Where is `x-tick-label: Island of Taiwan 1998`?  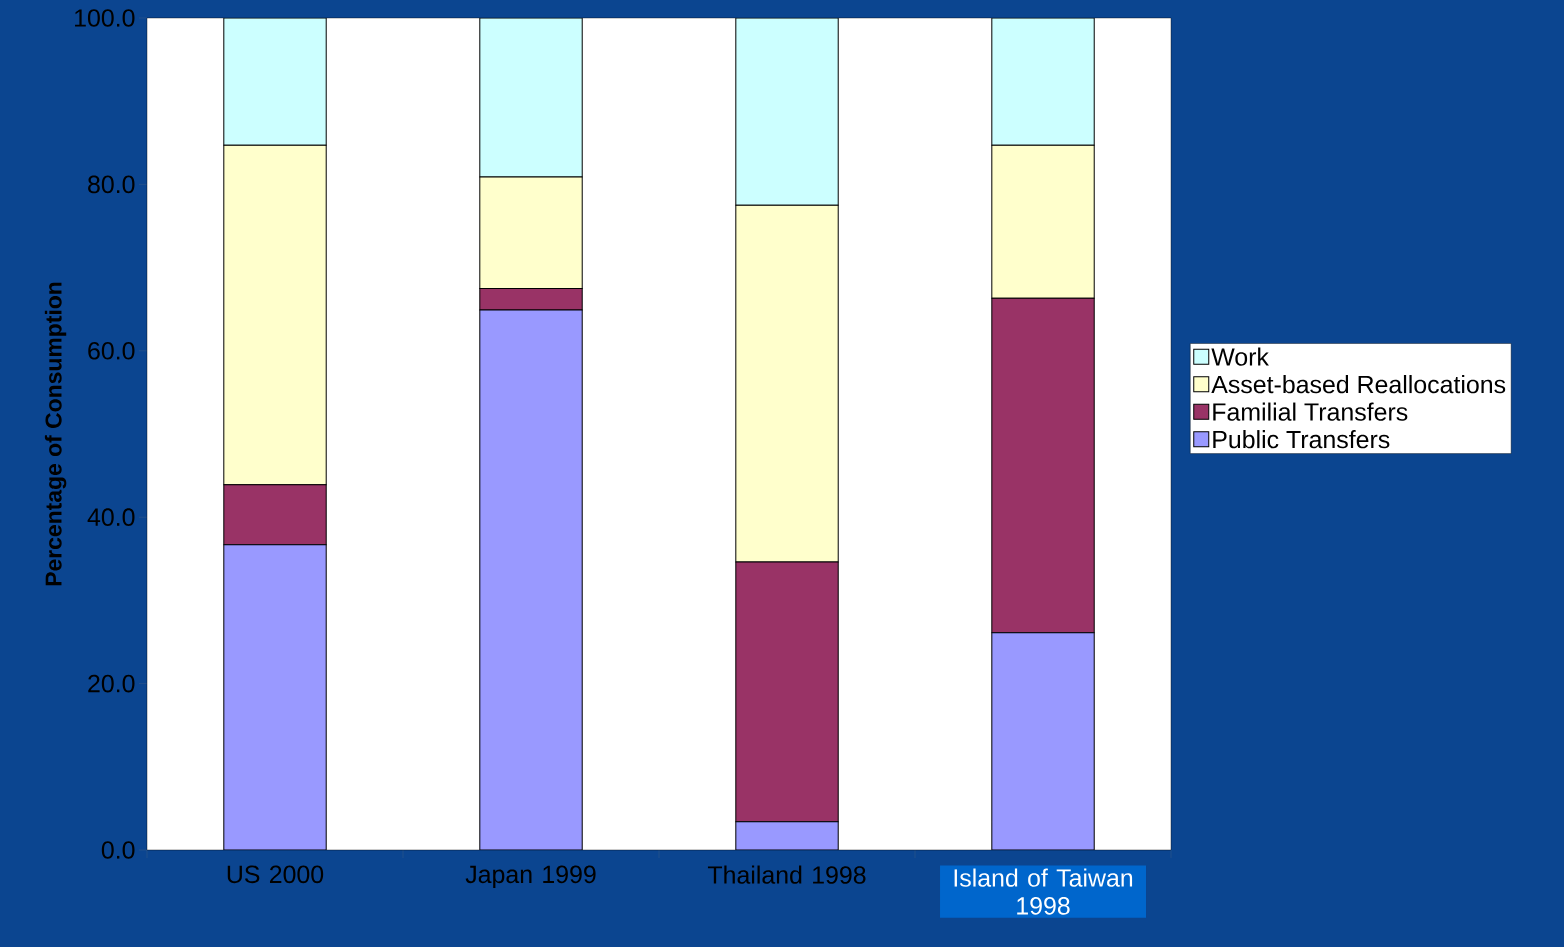 x-tick-label: Island of Taiwan 1998 is located at coordinates (1043, 891).